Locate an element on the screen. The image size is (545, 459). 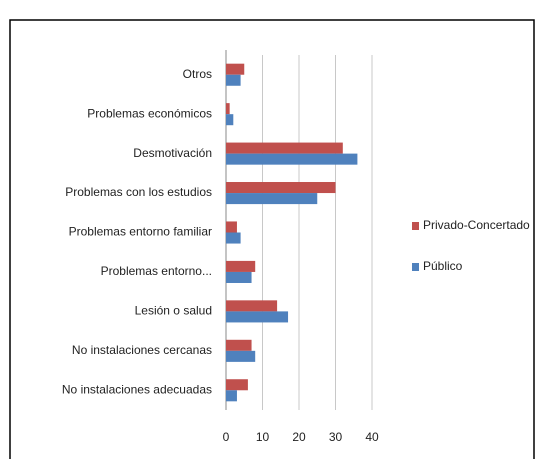
x-tick-label: 0 is located at coordinates (226, 437).